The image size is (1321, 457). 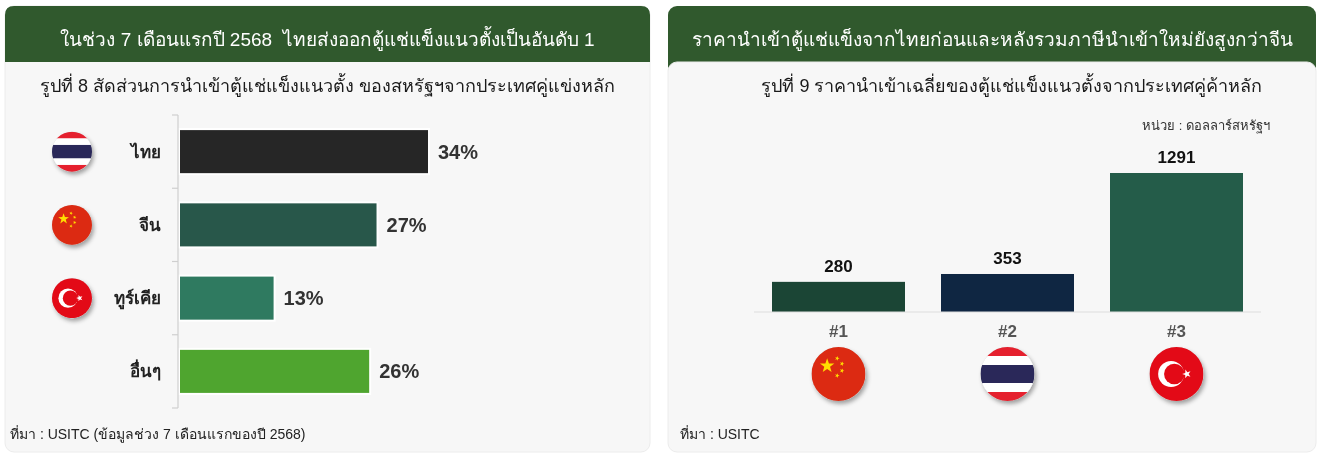 I want to click on y-tick-label: ไทย, so click(x=145, y=151).